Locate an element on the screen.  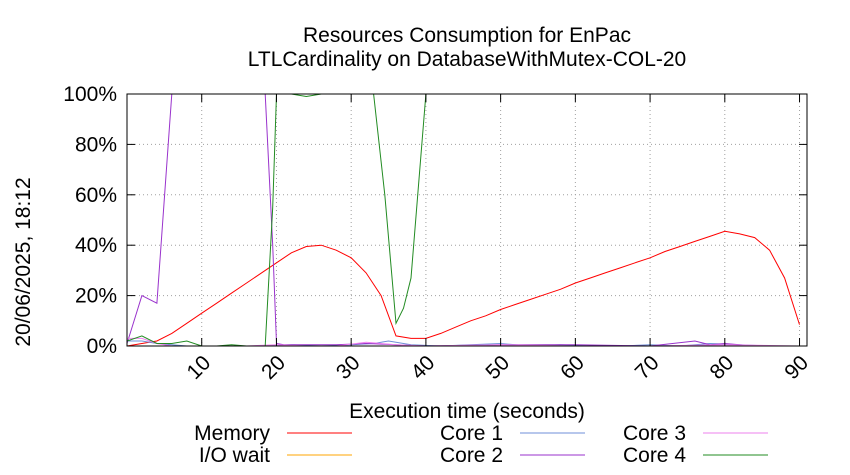
legend-label-i-o-wait: I/O wait is located at coordinates (234, 455).